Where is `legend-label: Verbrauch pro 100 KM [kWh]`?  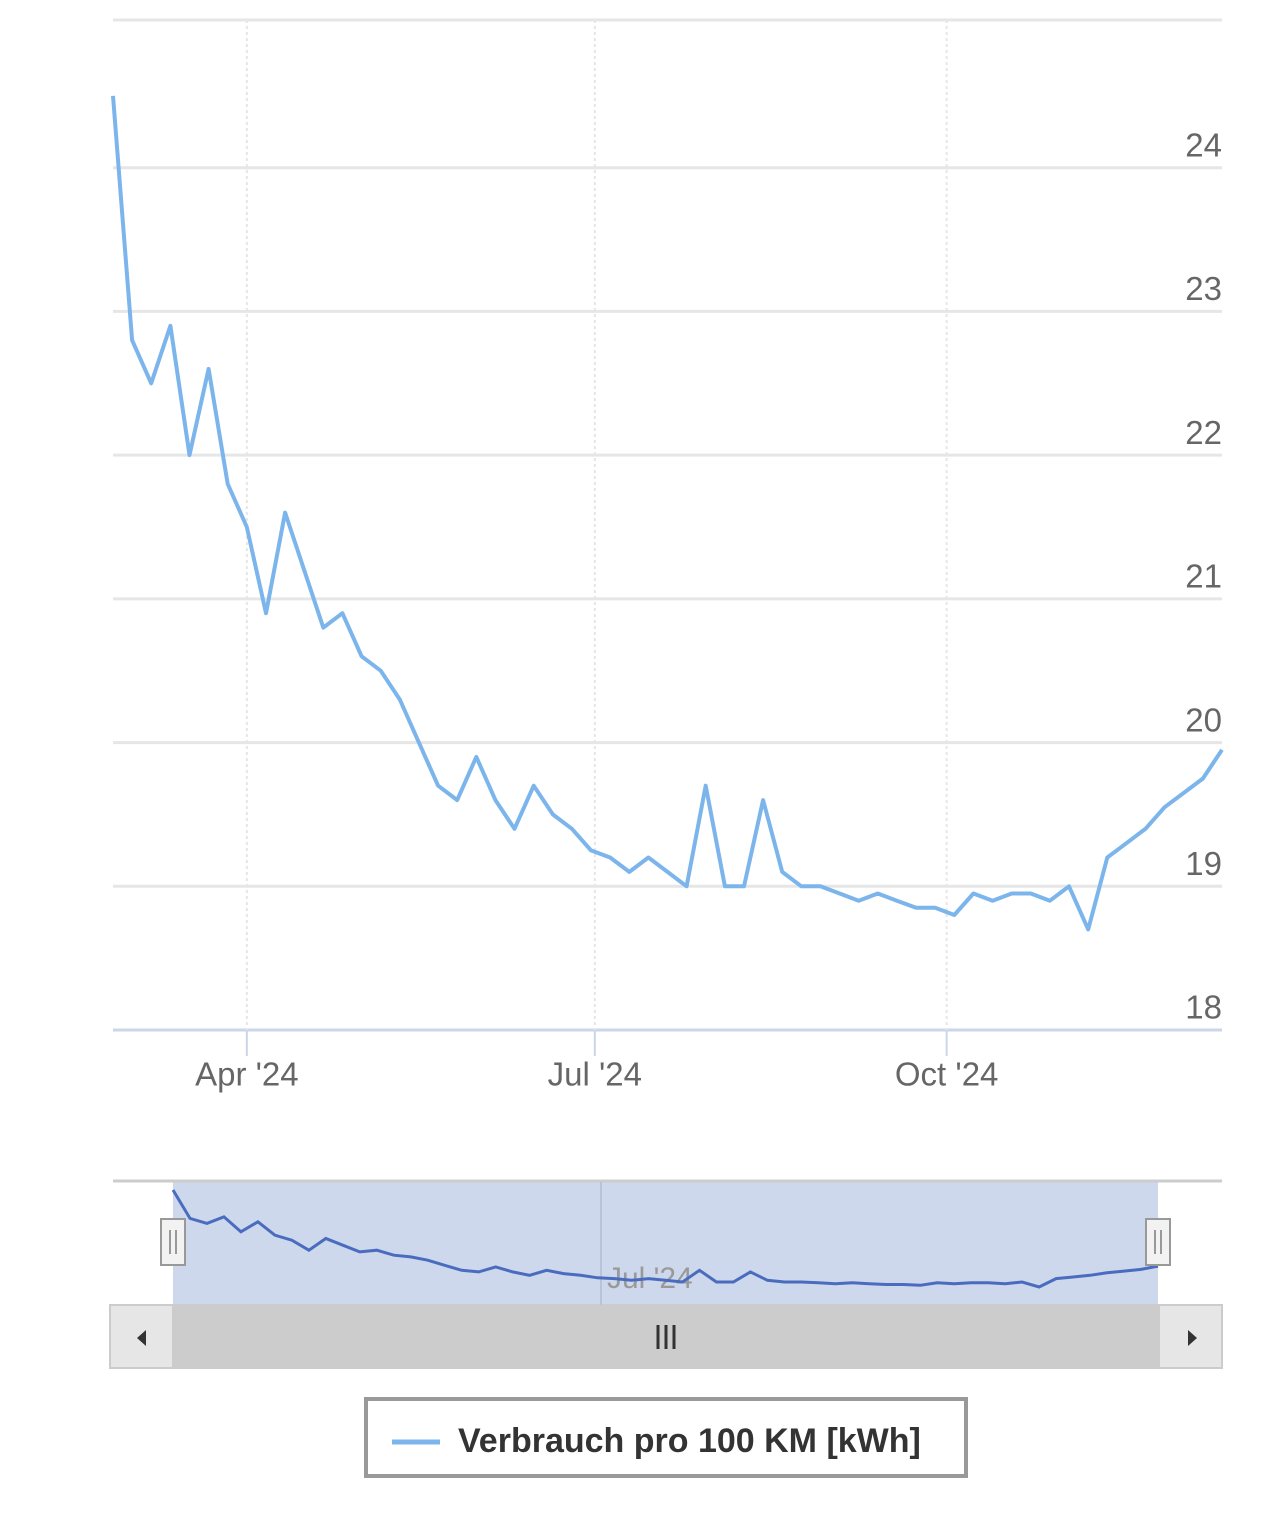 legend-label: Verbrauch pro 100 KM [kWh] is located at coordinates (689, 1441).